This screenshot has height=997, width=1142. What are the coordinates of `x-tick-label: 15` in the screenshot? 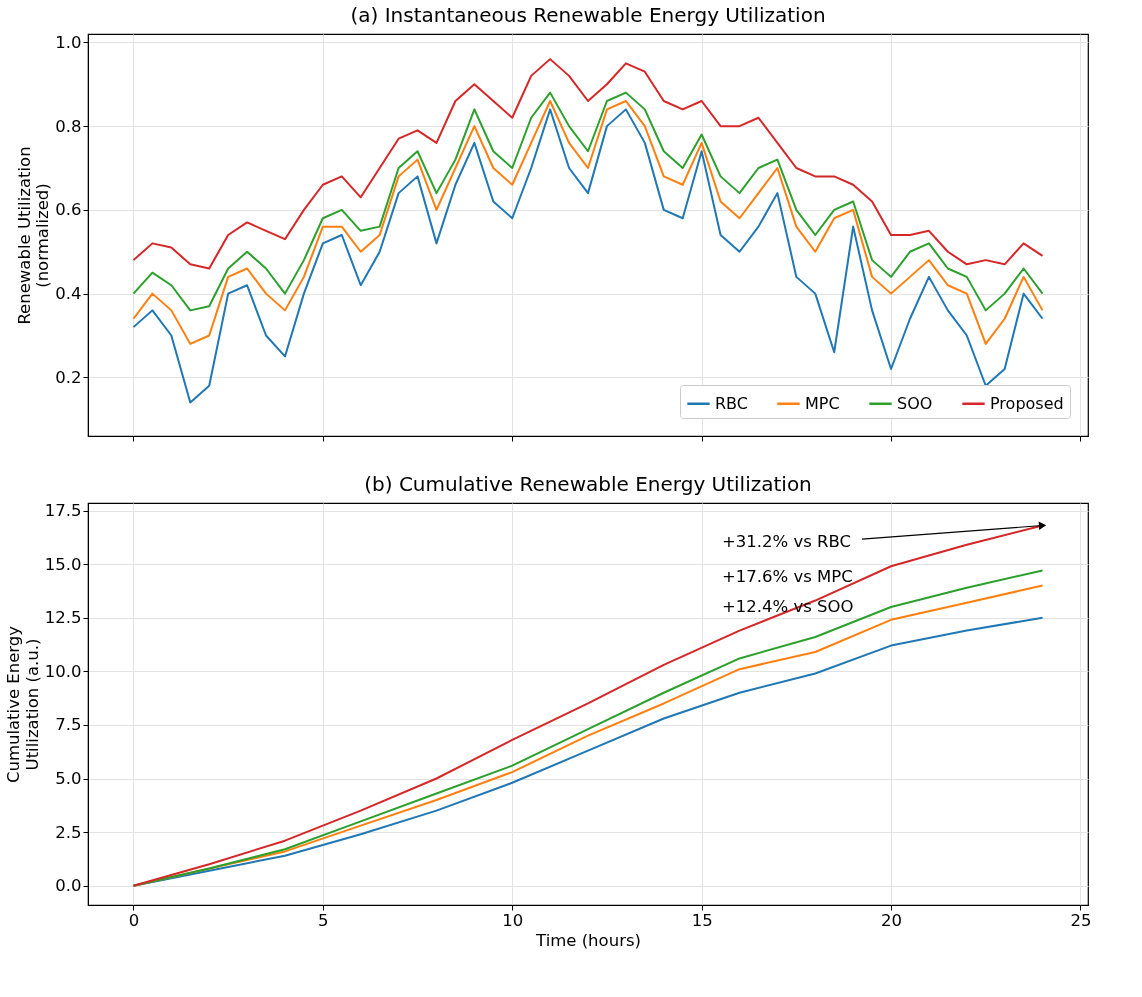 It's located at (702, 920).